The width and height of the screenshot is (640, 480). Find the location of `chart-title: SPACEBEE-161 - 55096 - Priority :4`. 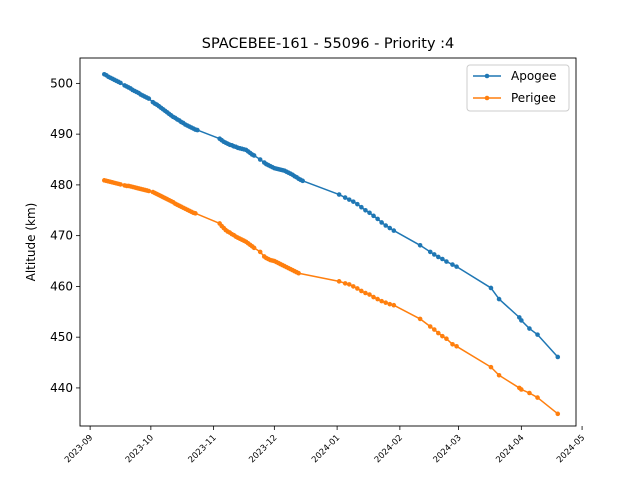

chart-title: SPACEBEE-161 - 55096 - Priority :4 is located at coordinates (328, 44).